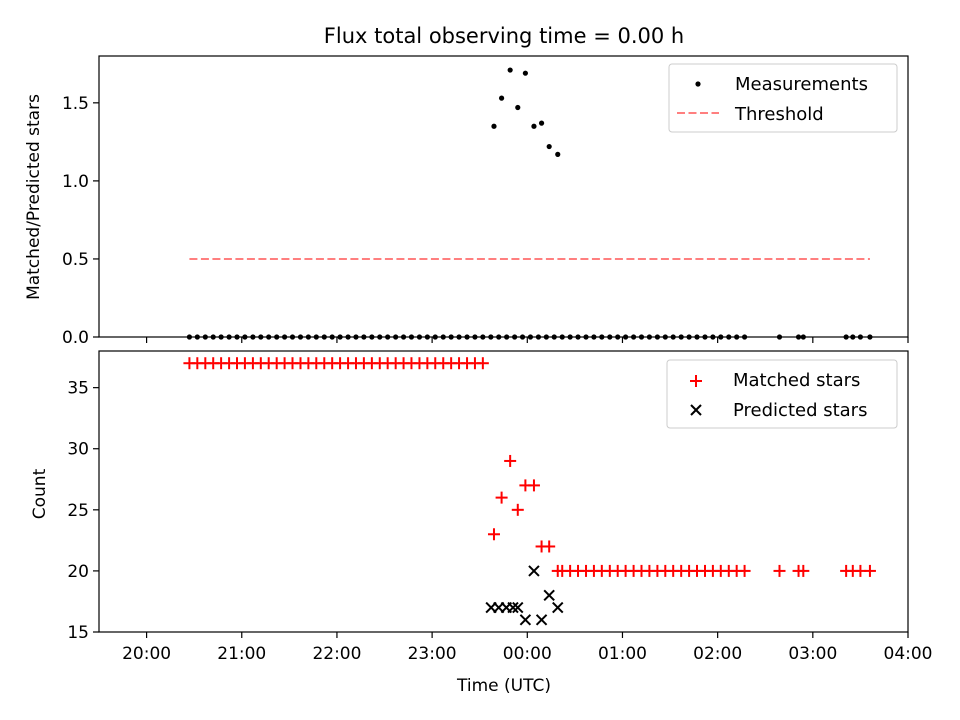 This screenshot has height=720, width=960. What do you see at coordinates (783, 98) in the screenshot?
I see `top-legend: Measurements Threshold` at bounding box center [783, 98].